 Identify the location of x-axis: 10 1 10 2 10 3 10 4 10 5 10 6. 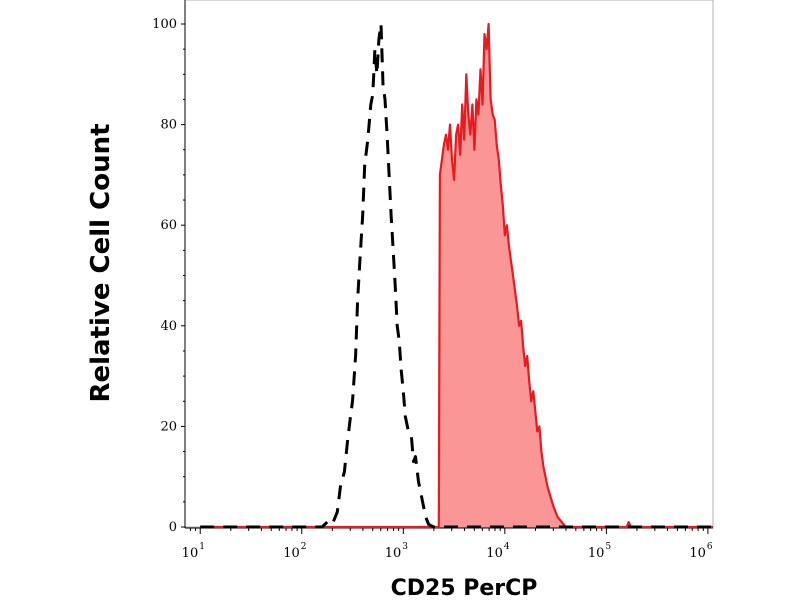
(447, 544).